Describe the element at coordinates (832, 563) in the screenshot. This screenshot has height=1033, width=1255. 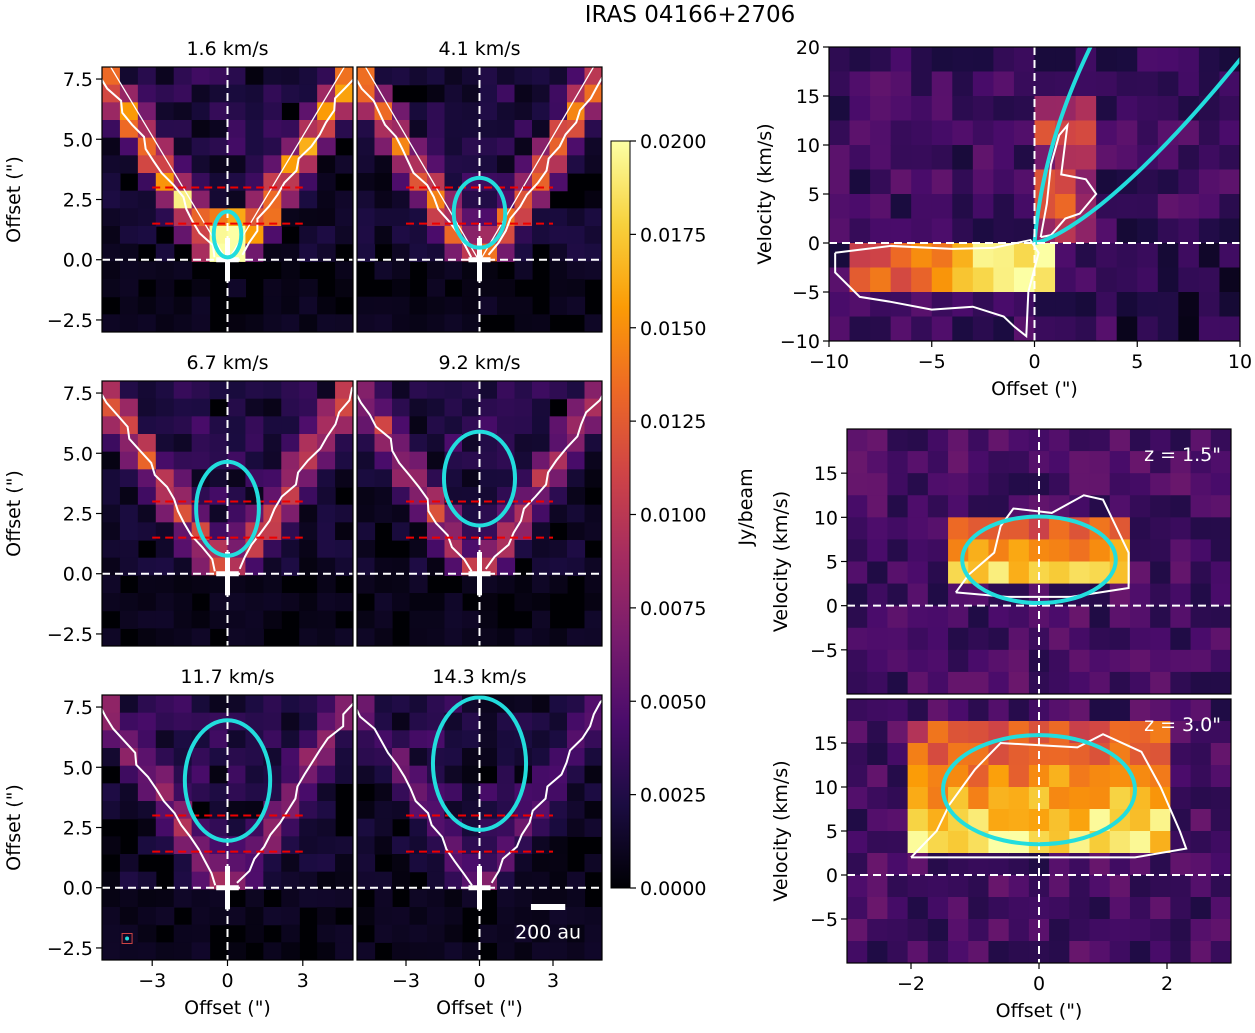
I see `y-tick-label: 5` at that location.